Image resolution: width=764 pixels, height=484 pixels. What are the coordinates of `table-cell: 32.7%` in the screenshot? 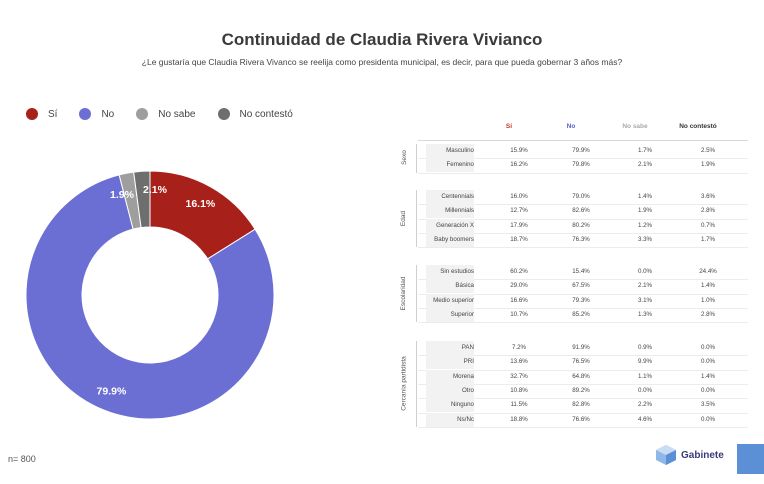 It's located at (519, 376).